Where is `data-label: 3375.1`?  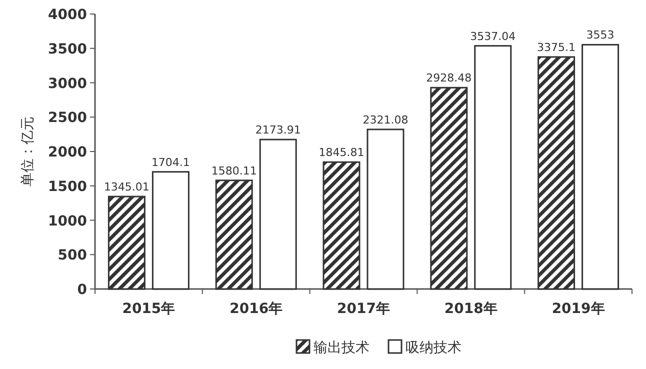
data-label: 3375.1 is located at coordinates (556, 47).